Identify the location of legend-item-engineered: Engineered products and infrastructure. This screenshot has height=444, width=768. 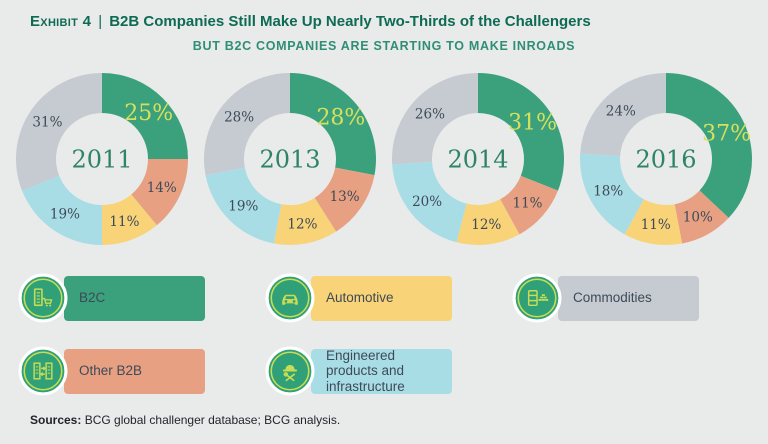
(388, 371).